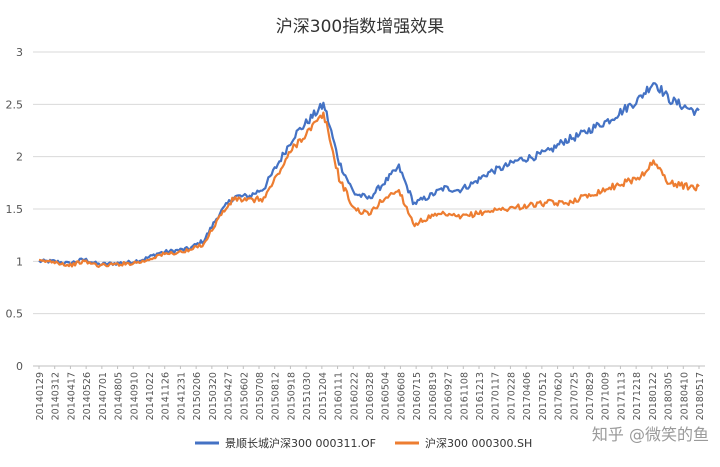  I want to click on y-tick-label: 2.5, so click(15, 104).